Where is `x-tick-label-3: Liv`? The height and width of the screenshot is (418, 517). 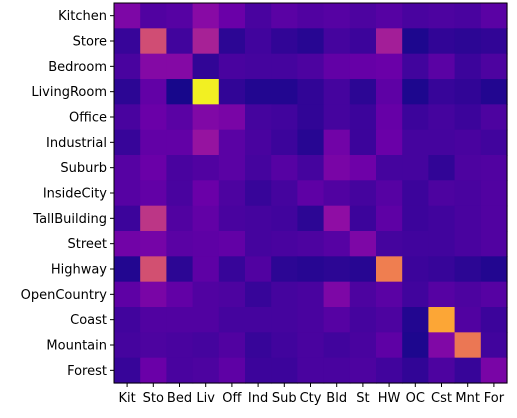 x-tick-label-3: Liv is located at coordinates (205, 398).